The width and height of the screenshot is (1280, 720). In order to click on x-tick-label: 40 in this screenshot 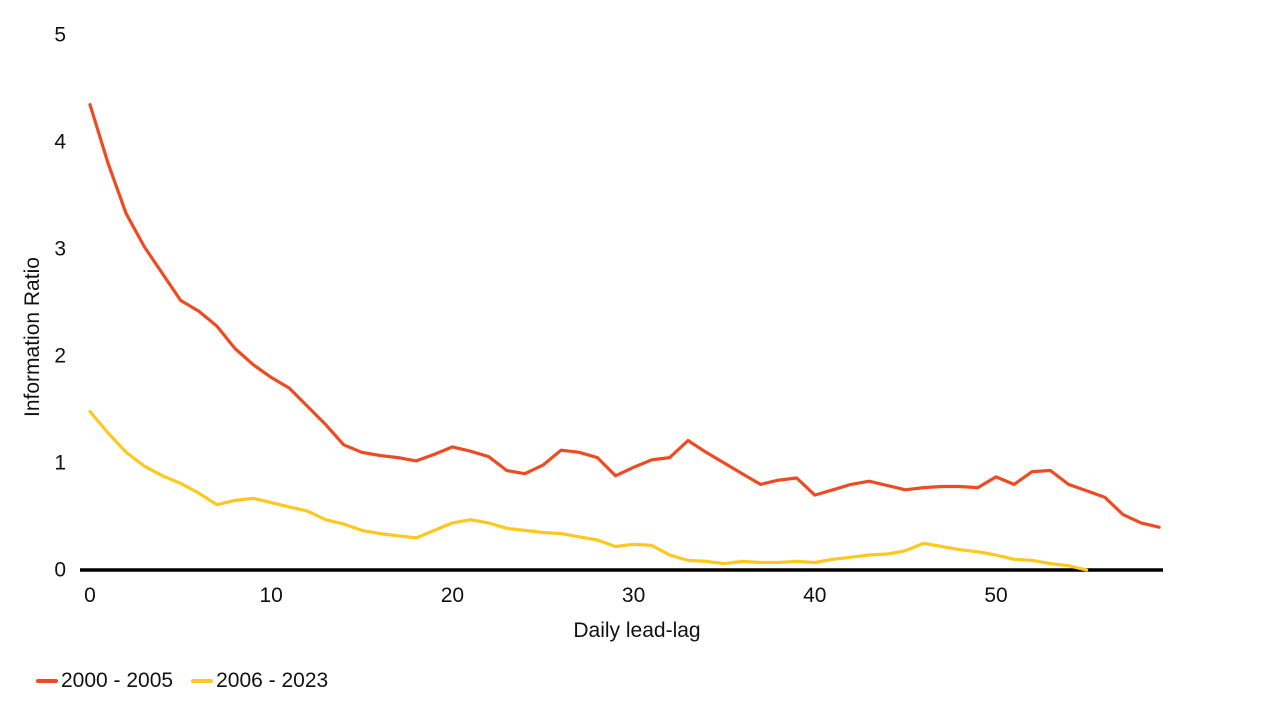, I will do `click(815, 595)`.